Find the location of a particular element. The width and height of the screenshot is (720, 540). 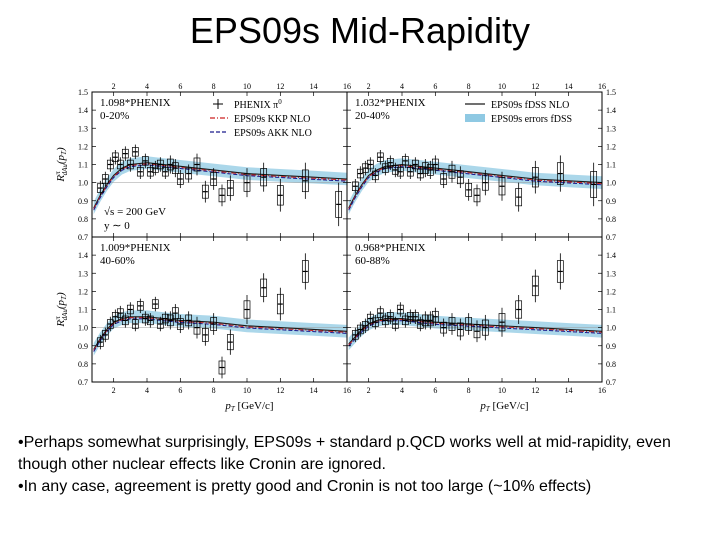

legend-right: EPS09s fDSS NLO EPS09s errors fDSS is located at coordinates (518, 112).